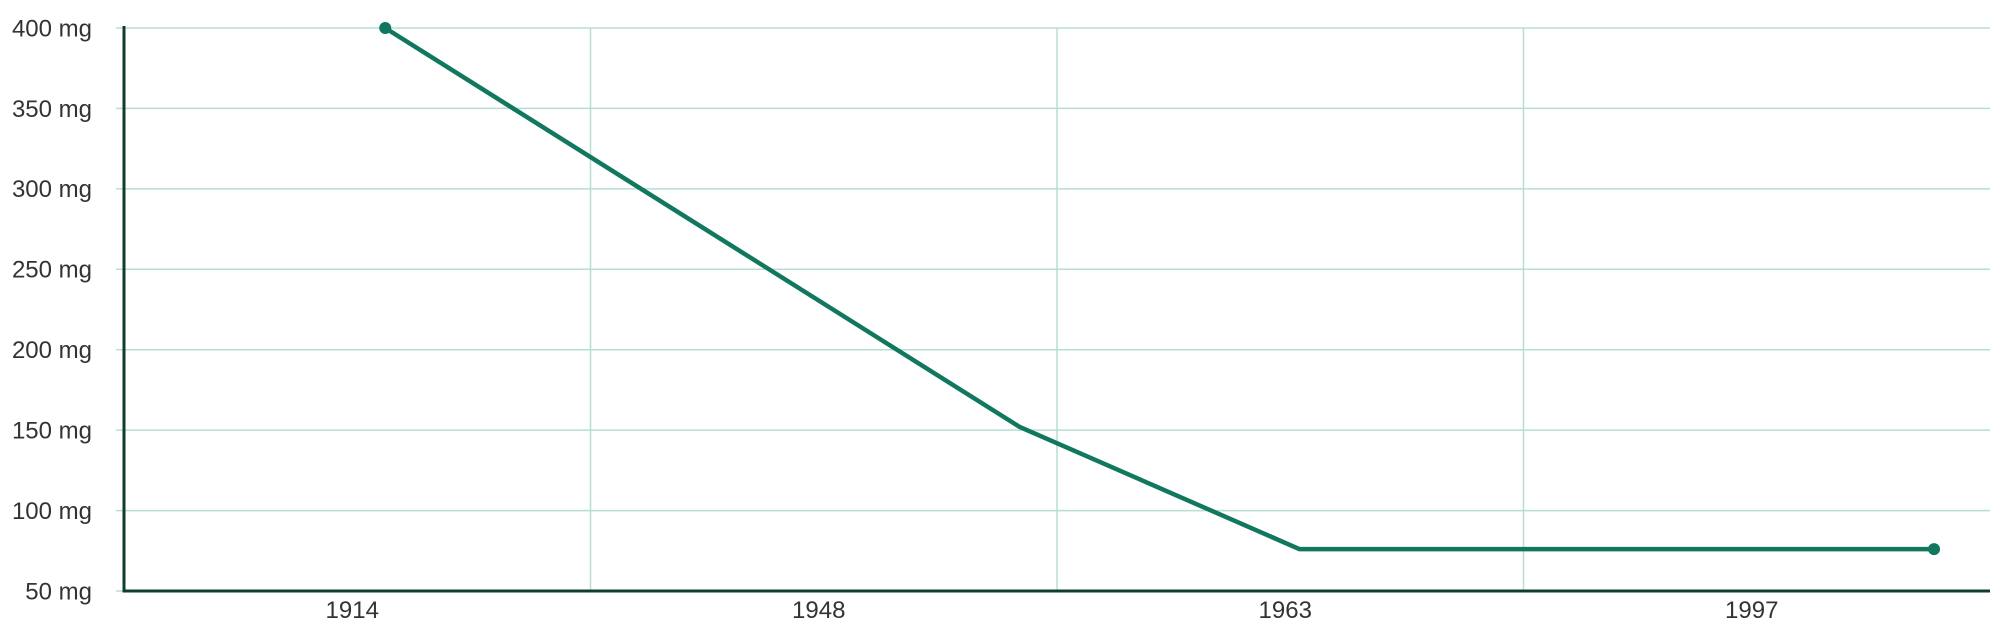 The height and width of the screenshot is (638, 2000). What do you see at coordinates (58, 591) in the screenshot?
I see `y-tick-label: 50 mg` at bounding box center [58, 591].